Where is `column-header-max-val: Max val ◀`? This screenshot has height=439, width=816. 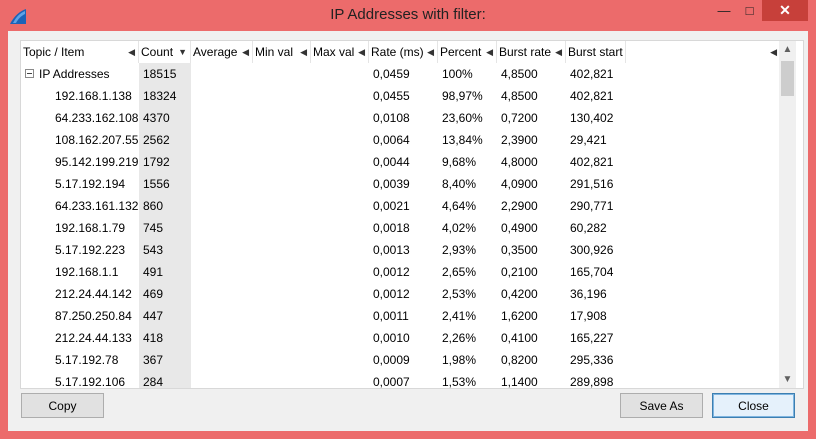
column-header-max-val: Max val ◀ is located at coordinates (340, 52).